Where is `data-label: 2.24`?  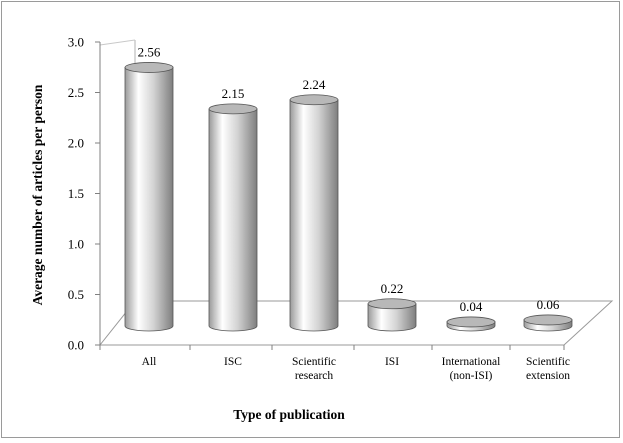
data-label: 2.24 is located at coordinates (314, 84).